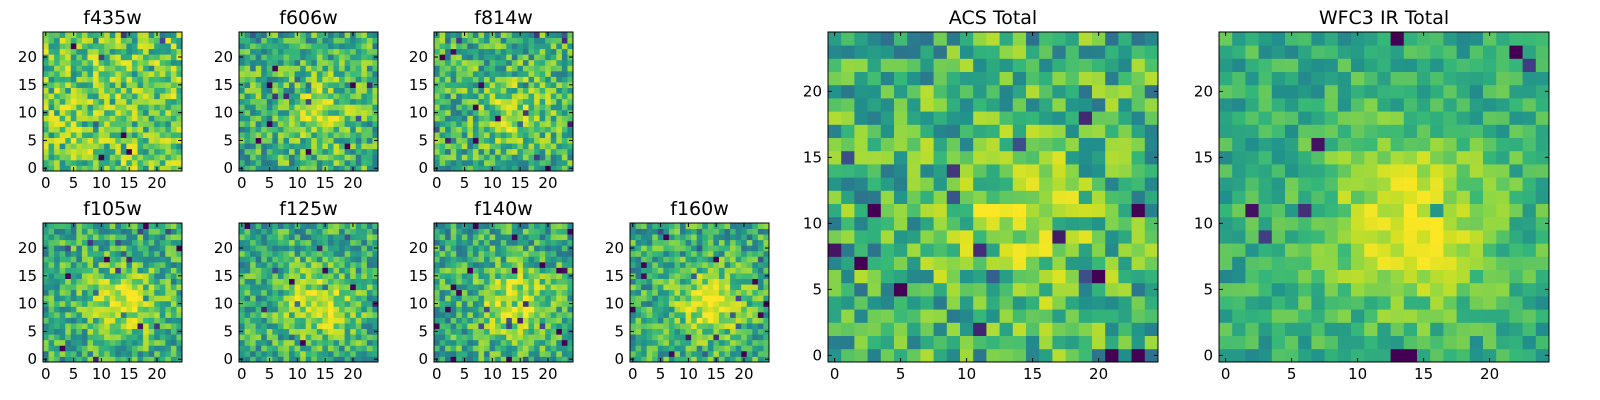 The width and height of the screenshot is (1600, 400). Describe the element at coordinates (423, 359) in the screenshot. I see `y-tick-label: 0` at that location.